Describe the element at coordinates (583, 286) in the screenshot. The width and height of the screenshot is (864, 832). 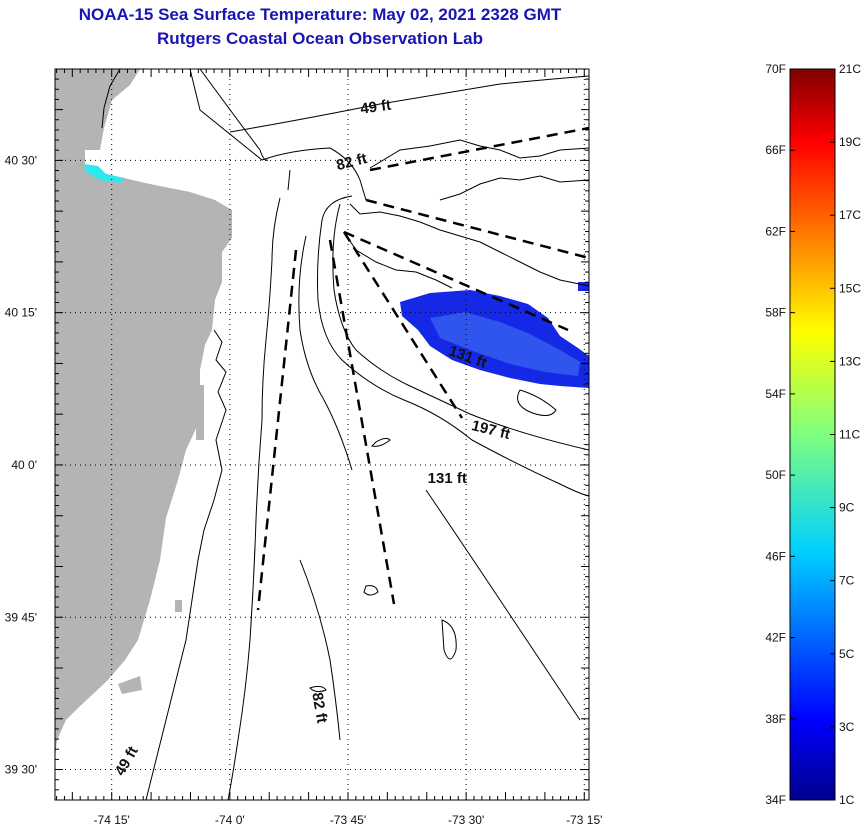
I see `cold-water-speck` at that location.